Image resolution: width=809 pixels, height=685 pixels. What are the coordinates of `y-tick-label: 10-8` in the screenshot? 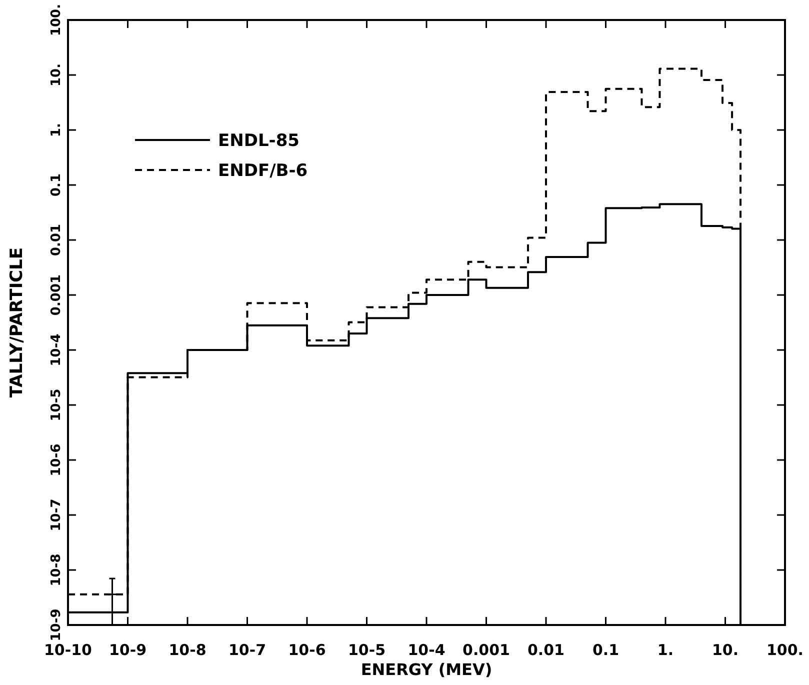 It's located at (56, 570).